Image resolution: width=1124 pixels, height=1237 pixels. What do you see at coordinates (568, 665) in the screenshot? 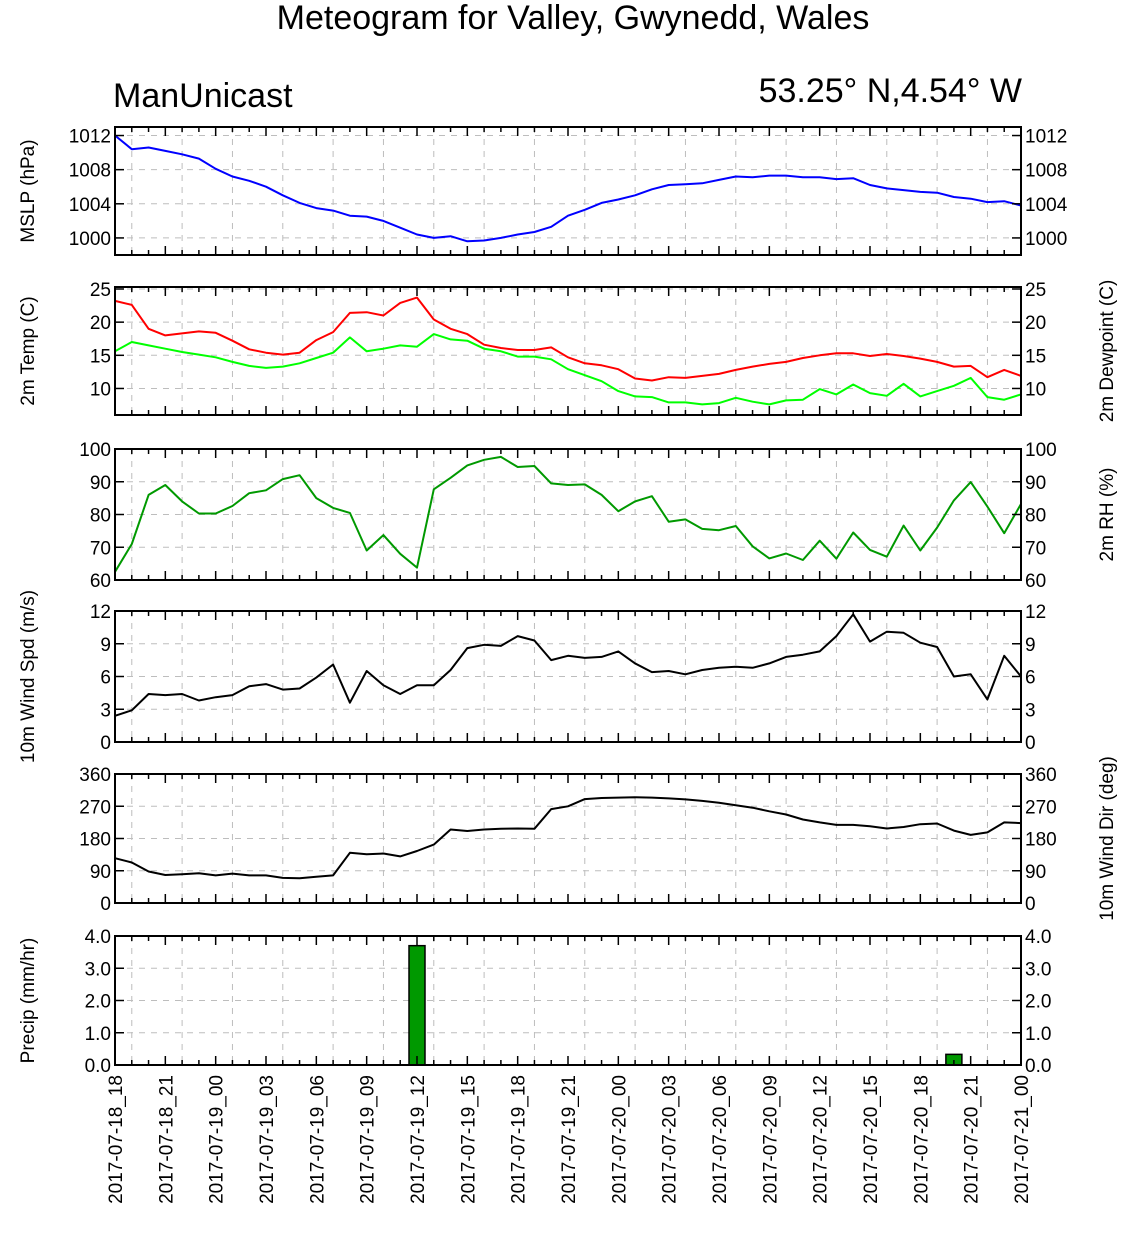
I see `wspd-series-1-line` at bounding box center [568, 665].